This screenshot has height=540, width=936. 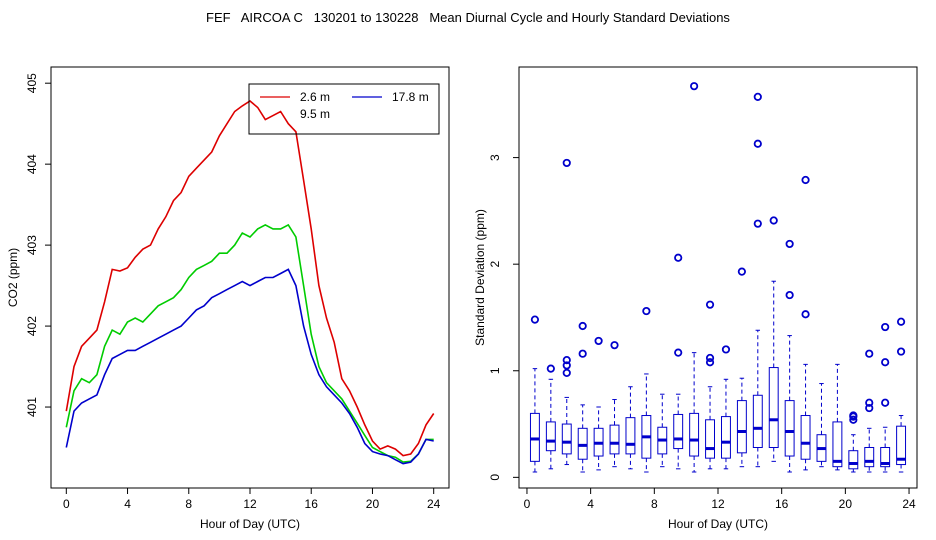 I want to click on legend-label: 2.6 m, so click(x=315, y=97).